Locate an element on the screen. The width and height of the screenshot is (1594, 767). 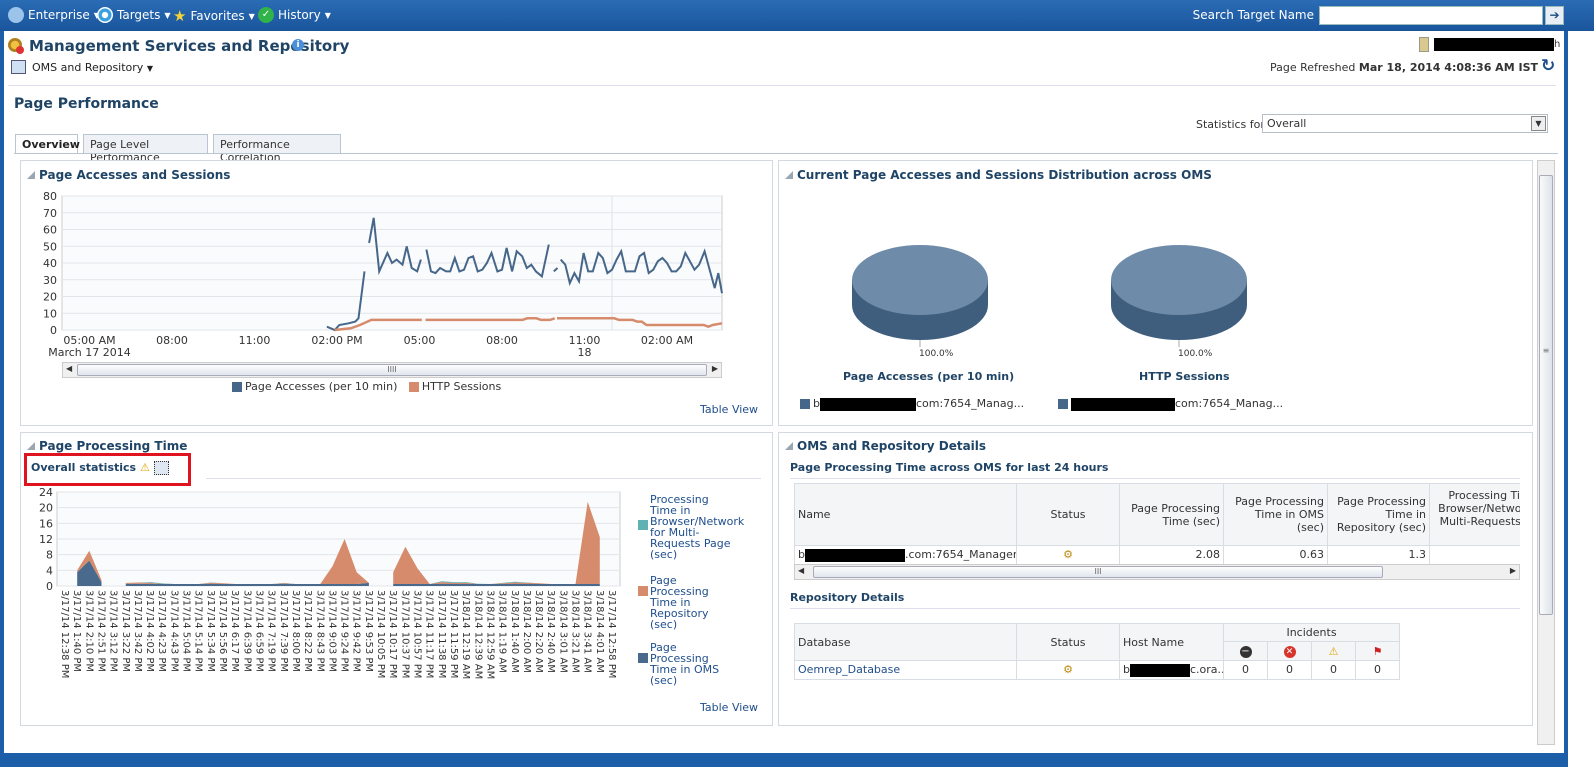
table-row: Oemrep_Database ⚙ b c.ora... 0 0 0 0 is located at coordinates (1157, 670).